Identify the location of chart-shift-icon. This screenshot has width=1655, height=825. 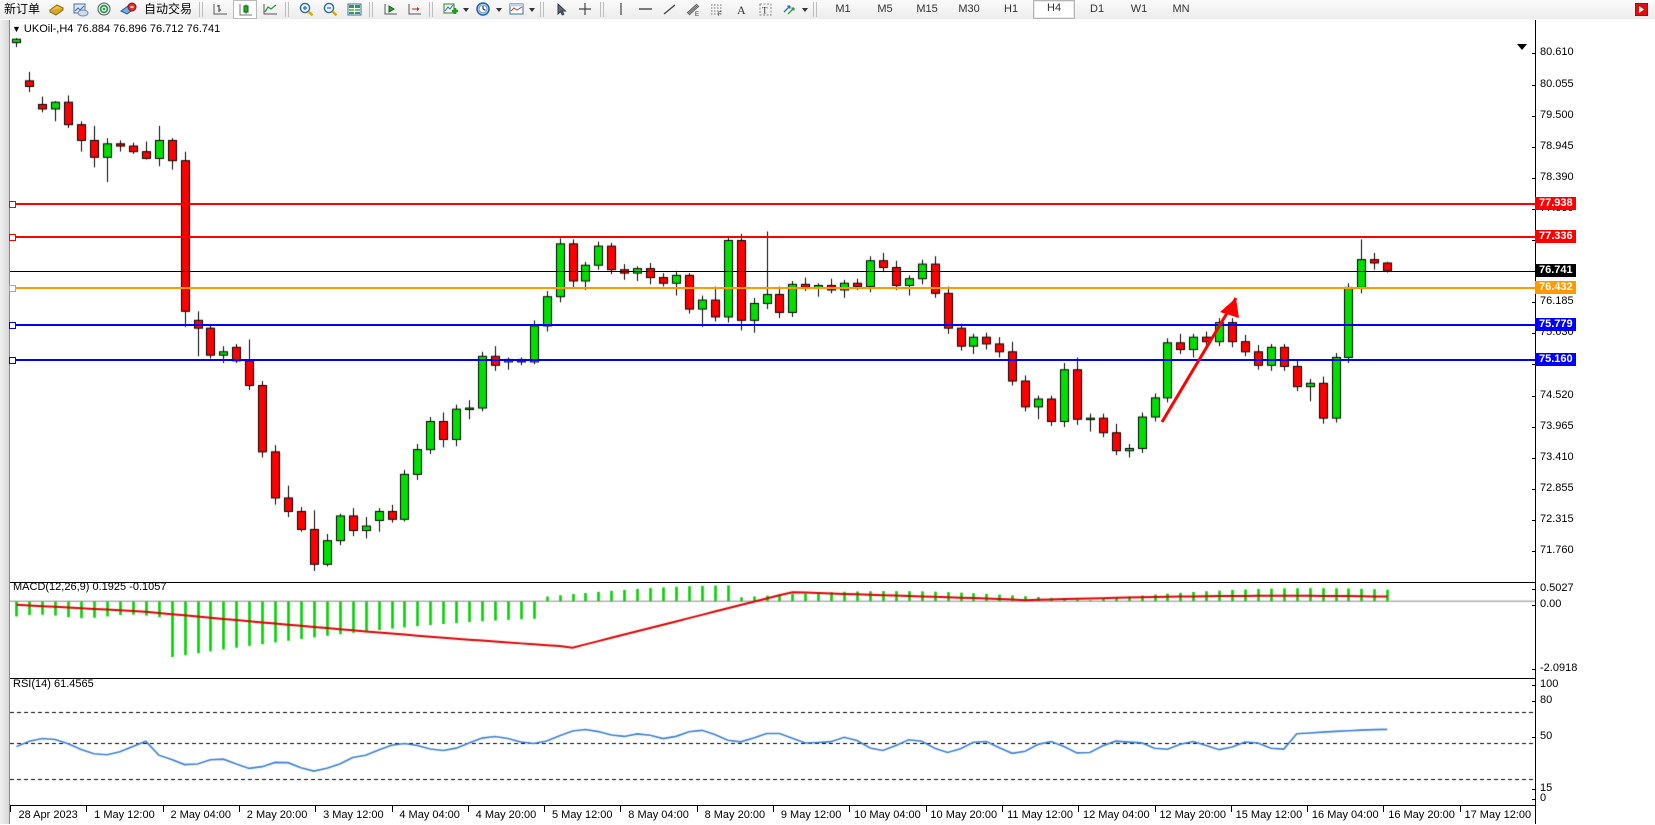
(414, 9).